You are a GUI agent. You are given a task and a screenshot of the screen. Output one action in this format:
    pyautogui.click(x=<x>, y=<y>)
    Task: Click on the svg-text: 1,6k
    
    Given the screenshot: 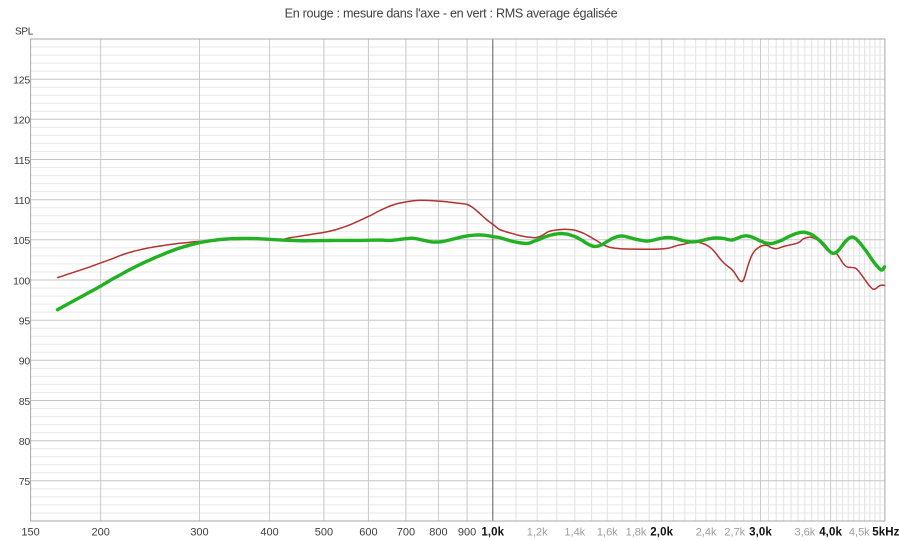 What is the action you would take?
    pyautogui.click(x=607, y=532)
    